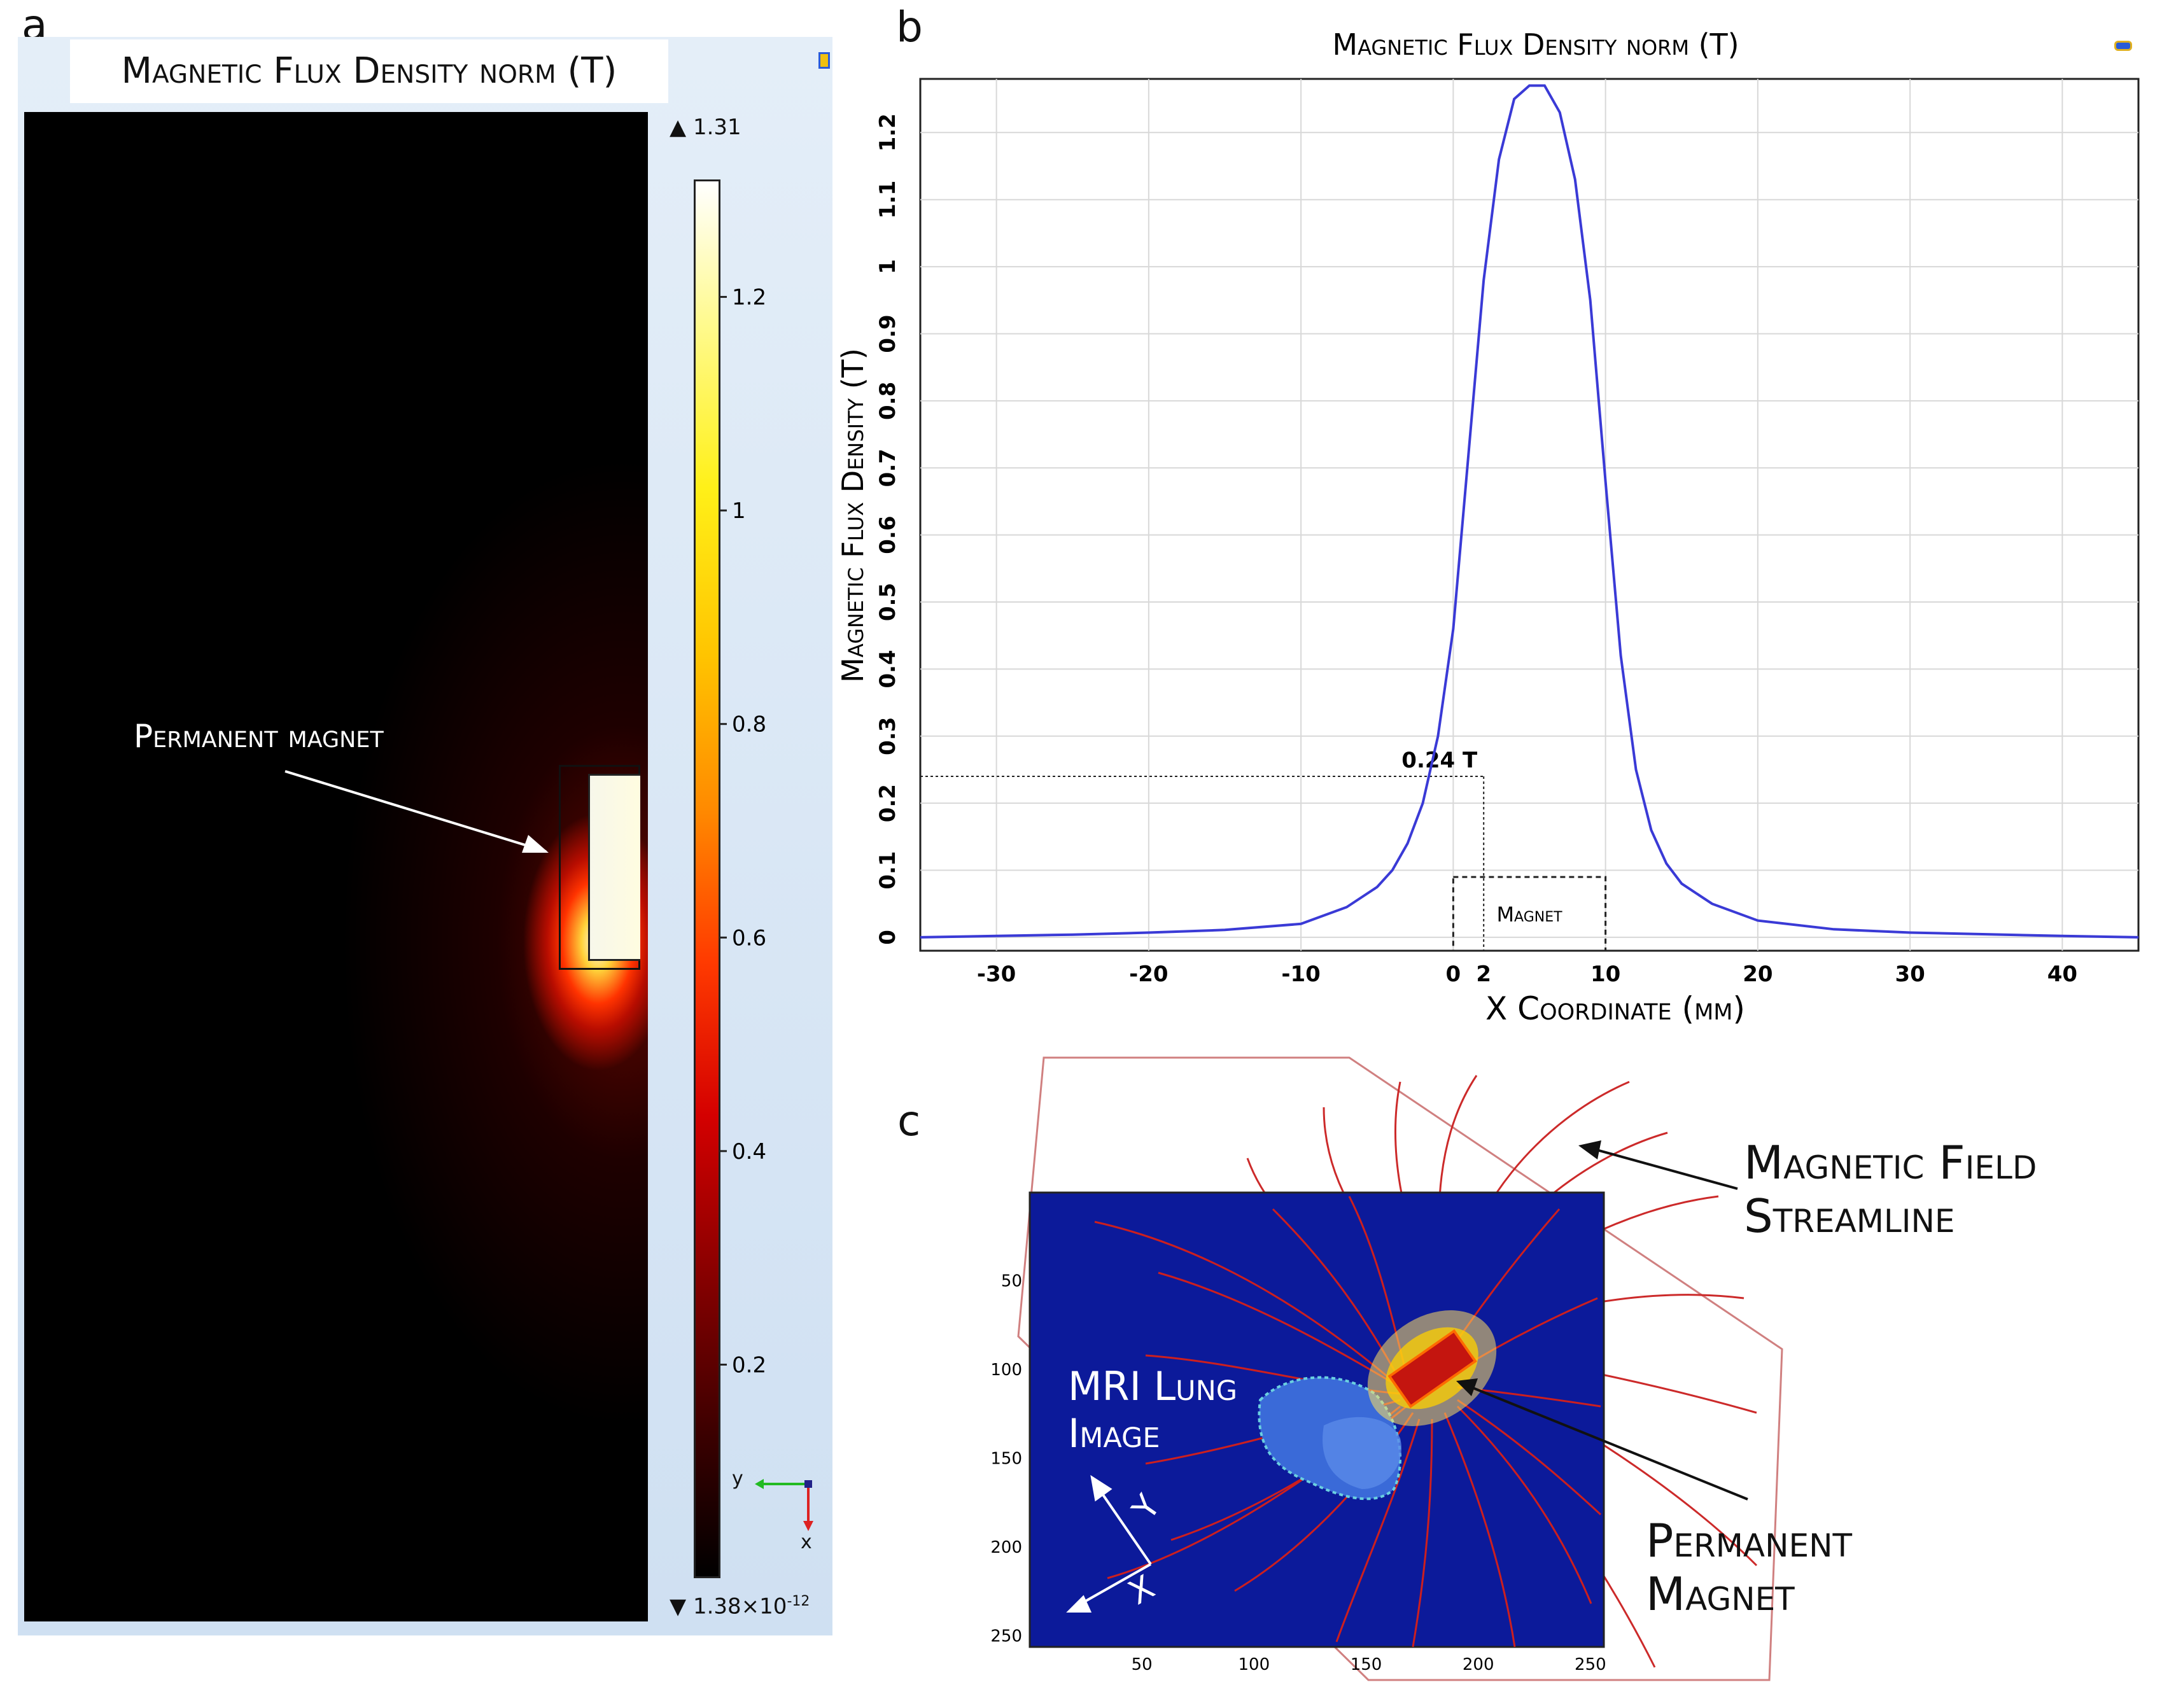 This screenshot has height=1708, width=2162. What do you see at coordinates (1152, 1386) in the screenshot?
I see `lung-label-line1: MRI Lung` at bounding box center [1152, 1386].